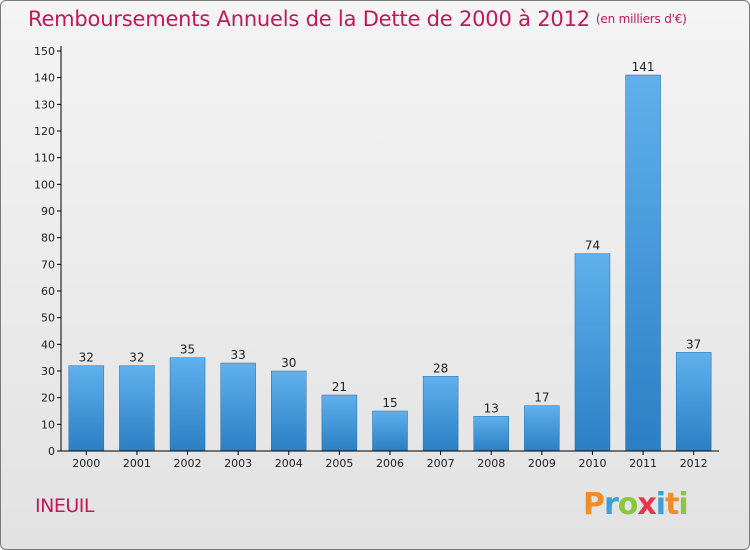 The image size is (750, 550). Describe the element at coordinates (44, 184) in the screenshot. I see `y-tick-label: 100` at that location.